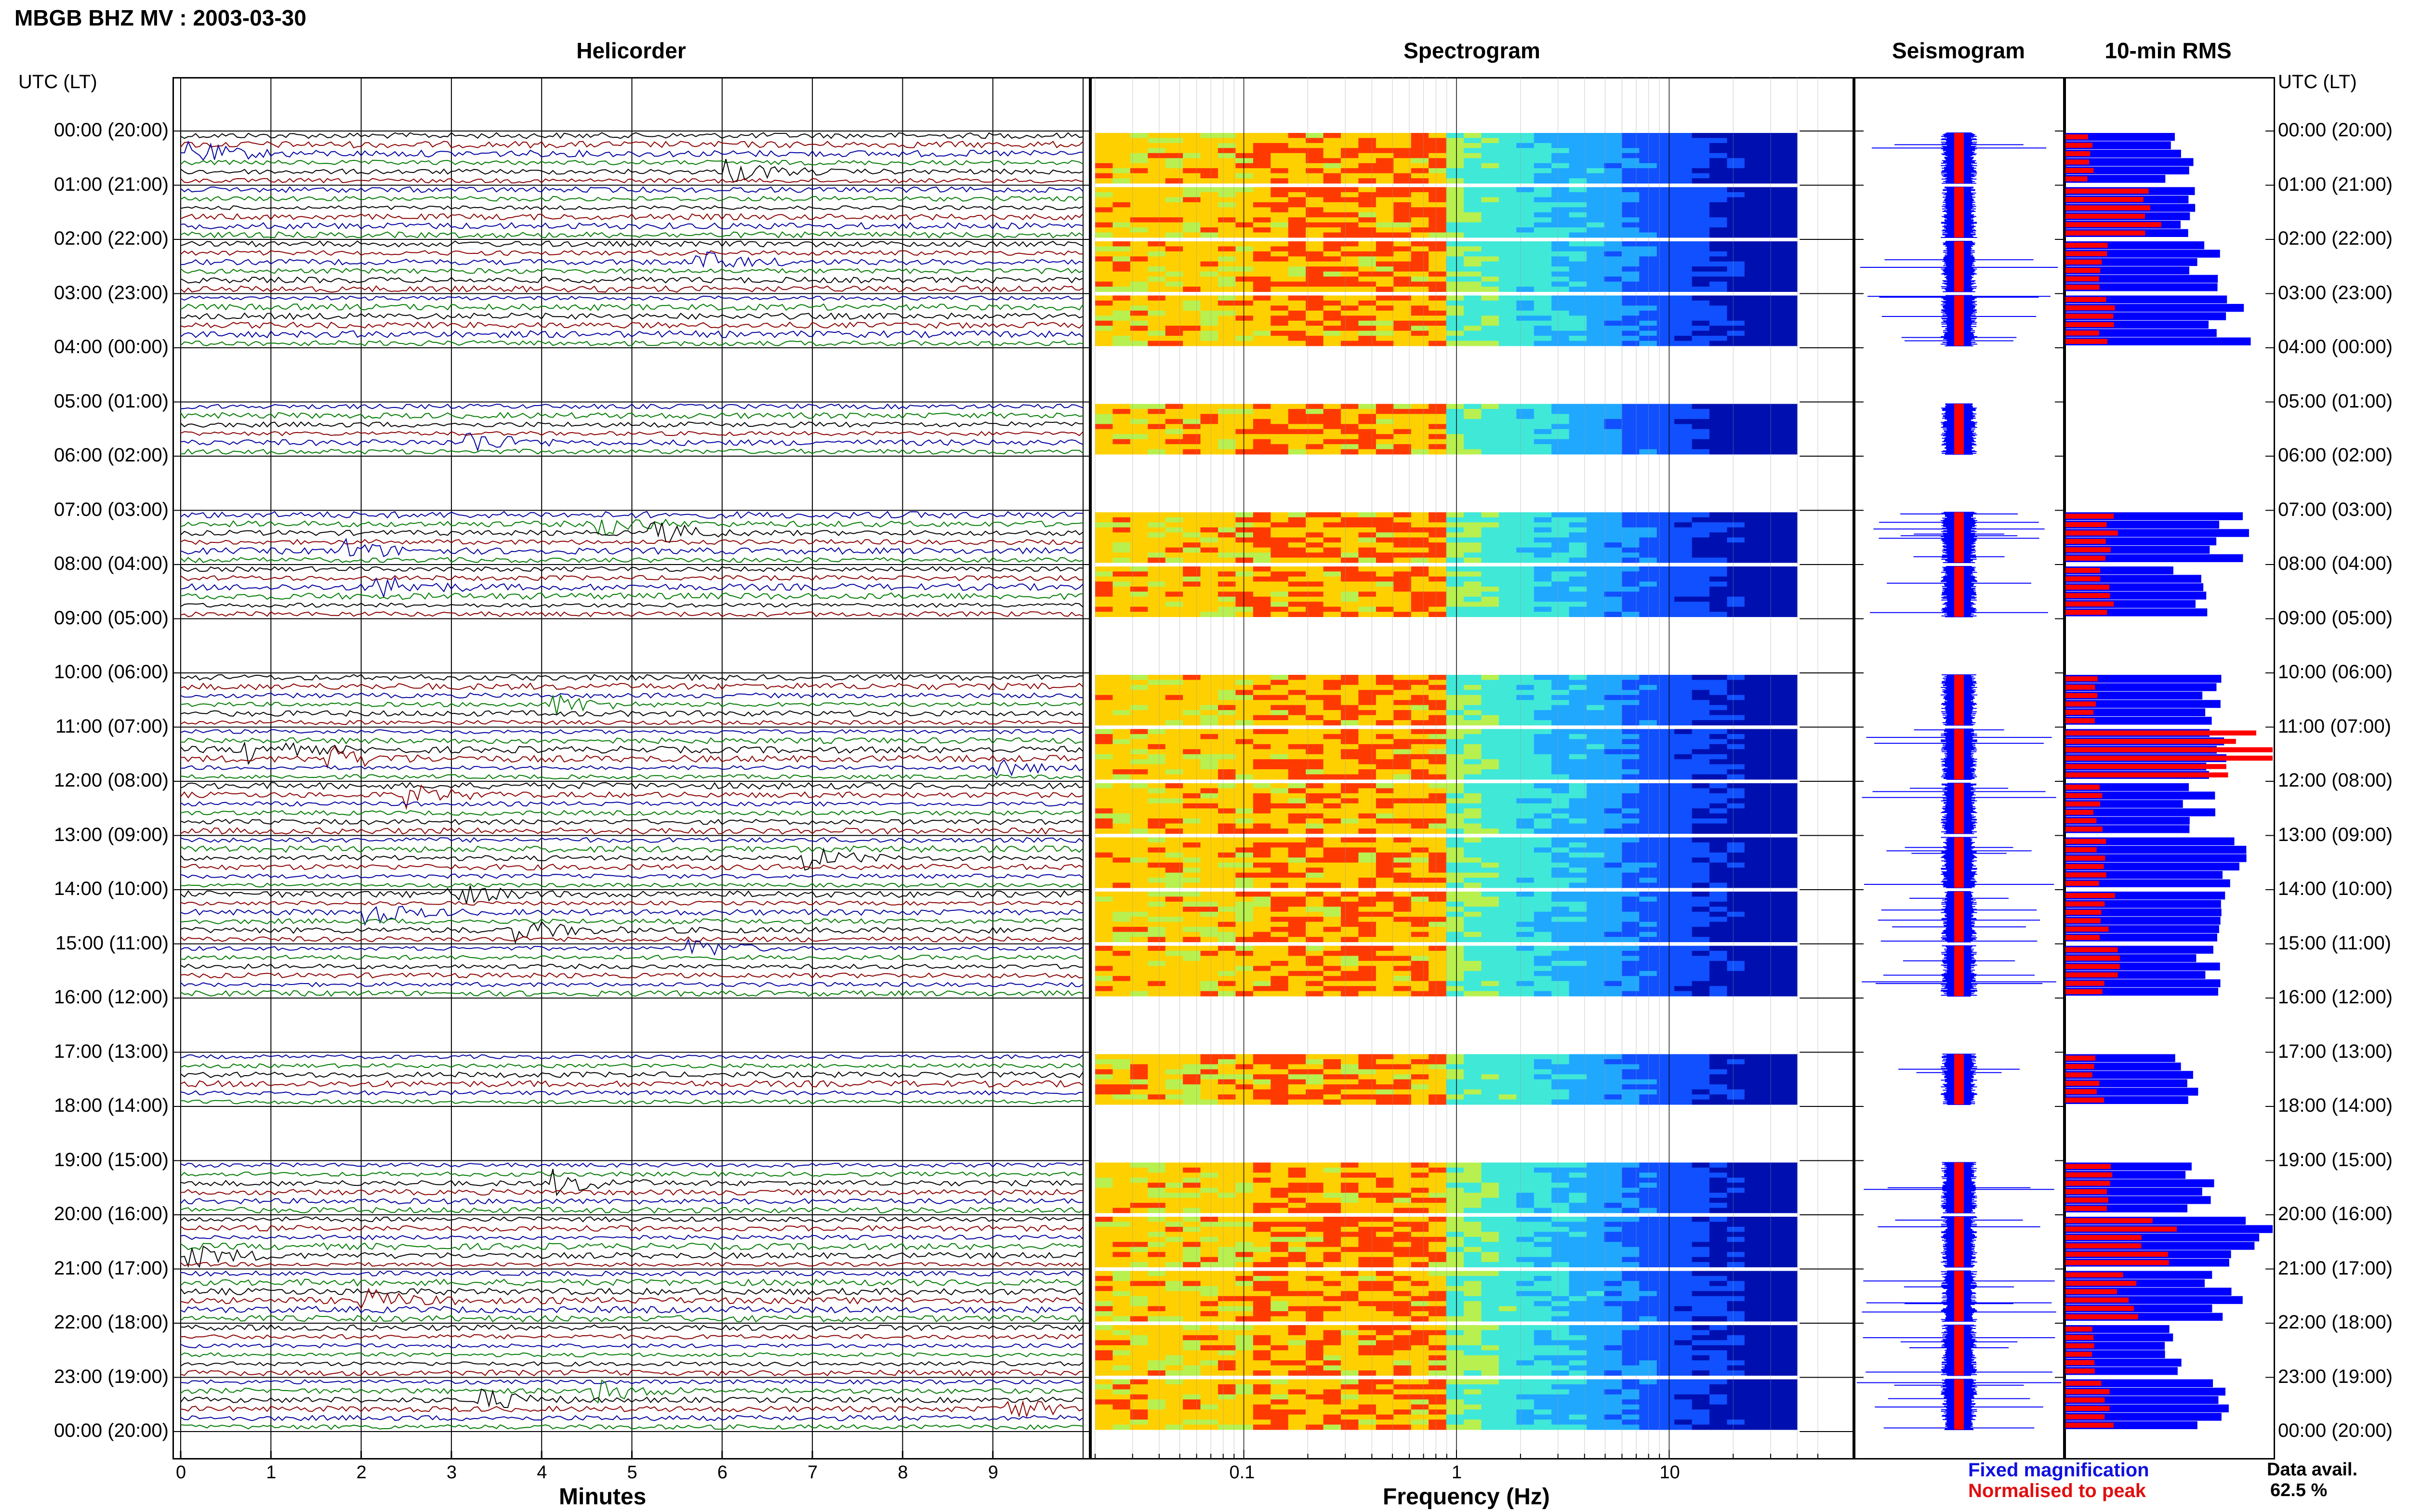 Image resolution: width=2409 pixels, height=1512 pixels. What do you see at coordinates (111, 997) in the screenshot?
I see `hour-label-left: 16:00 (12:00)` at bounding box center [111, 997].